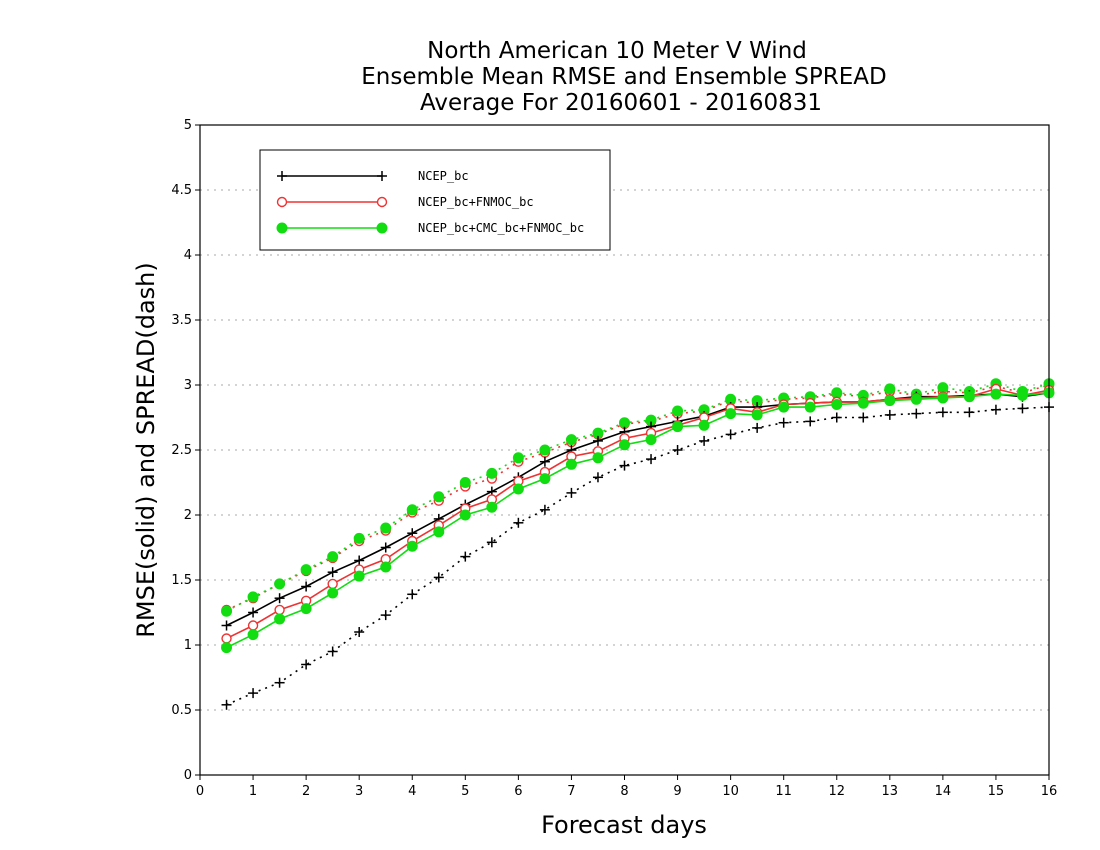 The width and height of the screenshot is (1100, 850). Describe the element at coordinates (188, 775) in the screenshot. I see `y-tick-label: 0` at that location.